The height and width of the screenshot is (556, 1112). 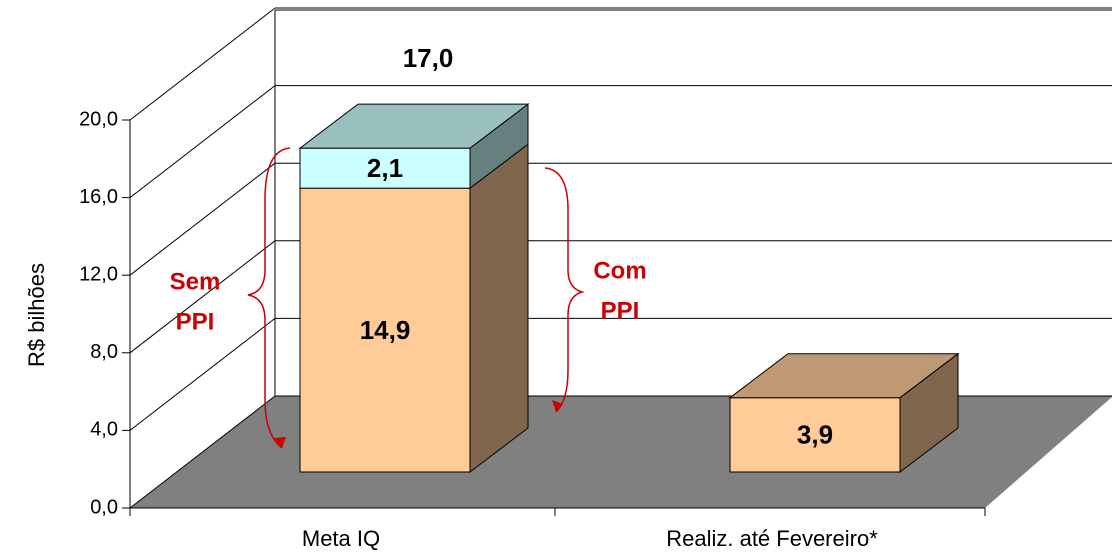 I want to click on x-tick-label: Realiz. até Fevereiro*, so click(x=772, y=538).